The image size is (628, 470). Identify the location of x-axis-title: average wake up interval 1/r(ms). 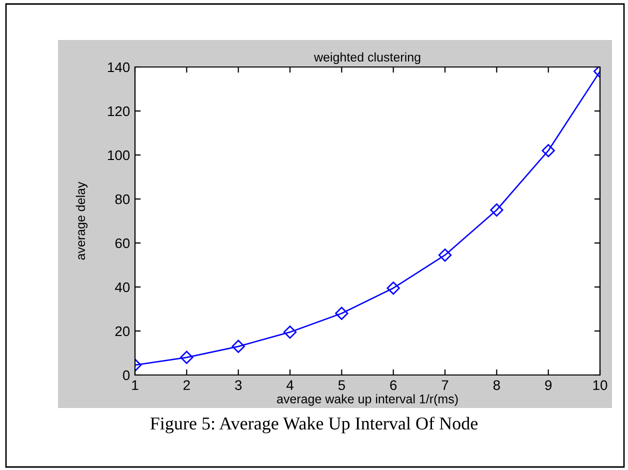
(367, 400).